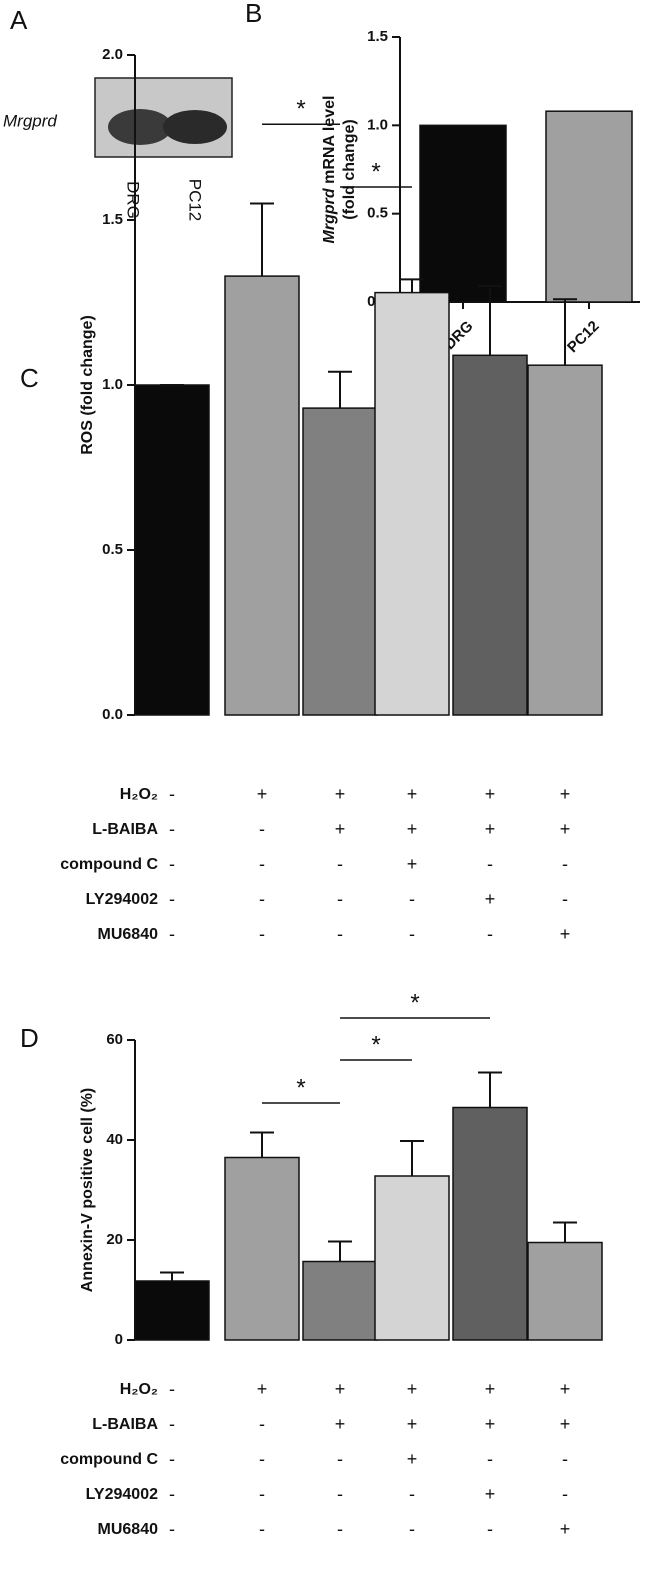 Image resolution: width=665 pixels, height=1585 pixels. What do you see at coordinates (195, 127) in the screenshot?
I see `gel-band` at bounding box center [195, 127].